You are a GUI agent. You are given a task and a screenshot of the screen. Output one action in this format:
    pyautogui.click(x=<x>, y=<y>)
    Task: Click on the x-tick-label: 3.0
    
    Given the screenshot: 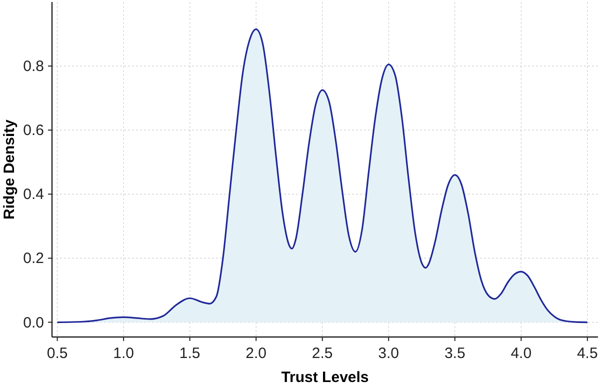 What is the action you would take?
    pyautogui.click(x=389, y=353)
    